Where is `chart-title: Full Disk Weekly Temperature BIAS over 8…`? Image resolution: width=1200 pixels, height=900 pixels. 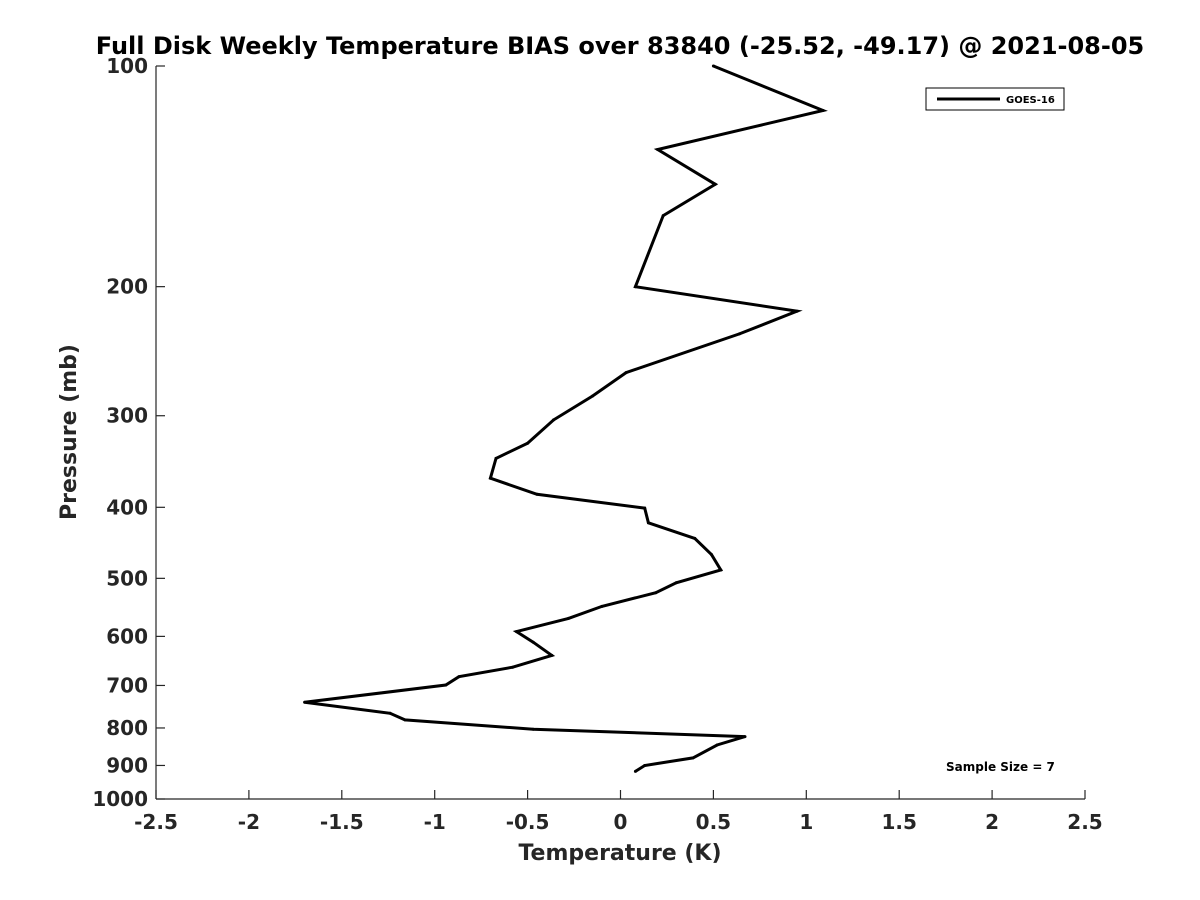 chart-title: Full Disk Weekly Temperature BIAS over 8… is located at coordinates (620, 46).